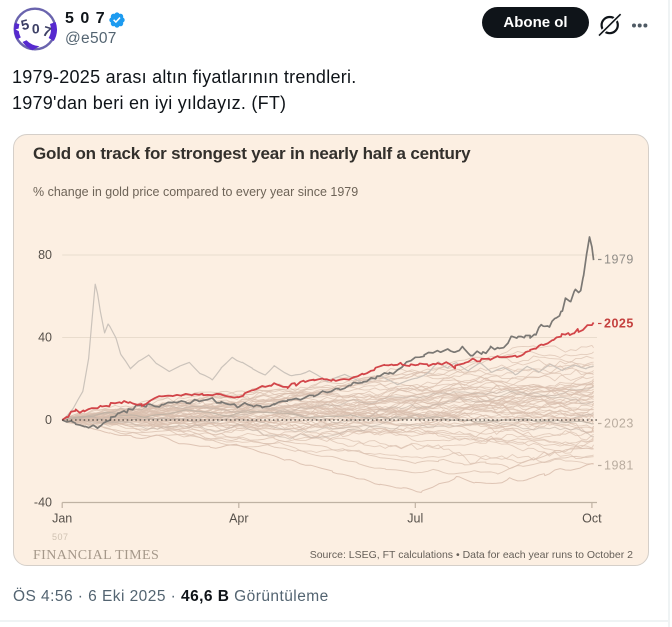  I want to click on svg-text: 40, so click(45, 338).